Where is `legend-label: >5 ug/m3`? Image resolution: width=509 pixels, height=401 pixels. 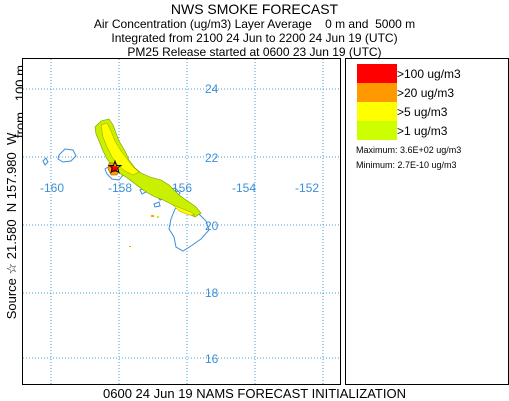 legend-label: >5 ug/m3 is located at coordinates (422, 112).